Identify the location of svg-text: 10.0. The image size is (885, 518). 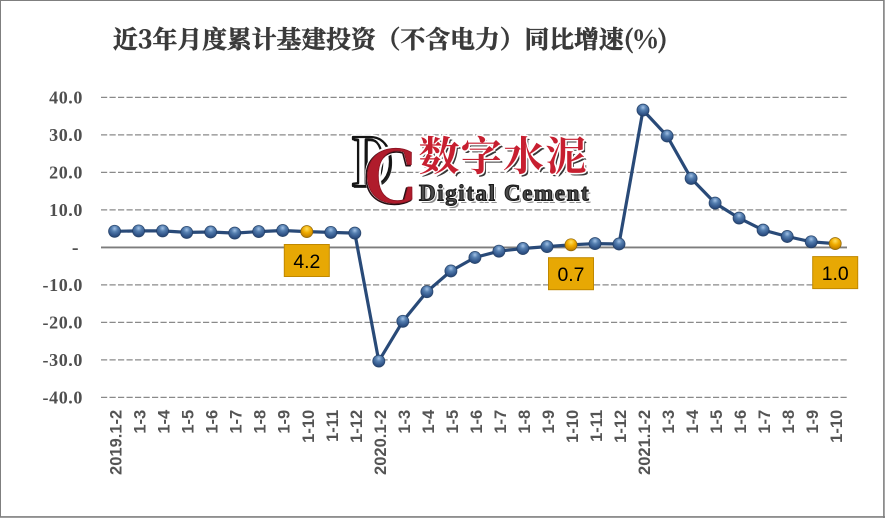
(66, 210).